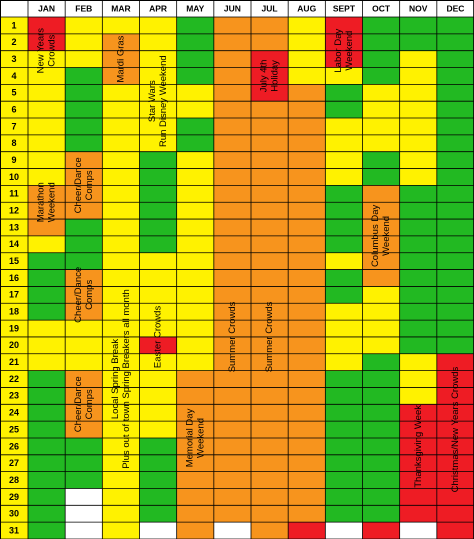 The width and height of the screenshot is (474, 539). I want to click on event-note: Labor Day Weekend, so click(344, 51).